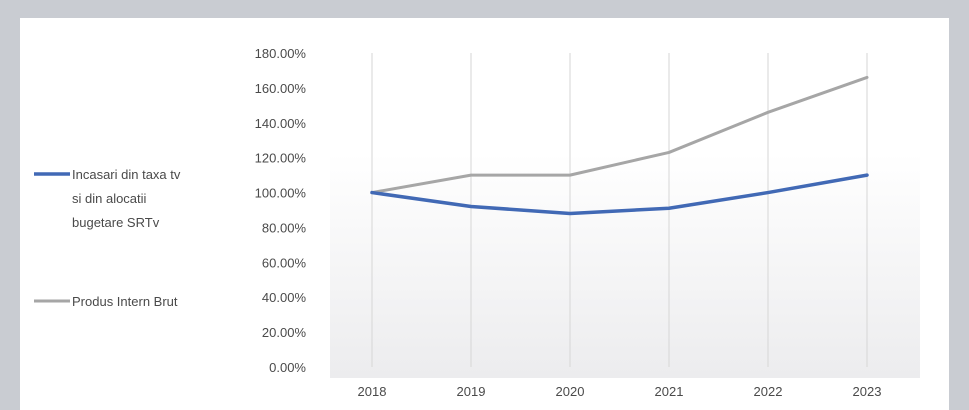 This screenshot has height=410, width=969. What do you see at coordinates (116, 222) in the screenshot?
I see `legend-label-line-2: bugetare SRTv` at bounding box center [116, 222].